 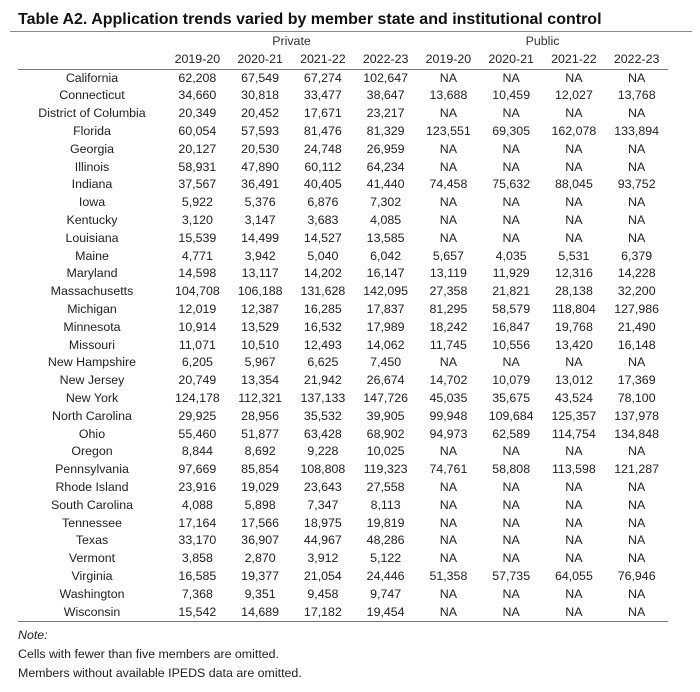 What do you see at coordinates (92, 415) in the screenshot?
I see `state-name-cell: North Carolina` at bounding box center [92, 415].